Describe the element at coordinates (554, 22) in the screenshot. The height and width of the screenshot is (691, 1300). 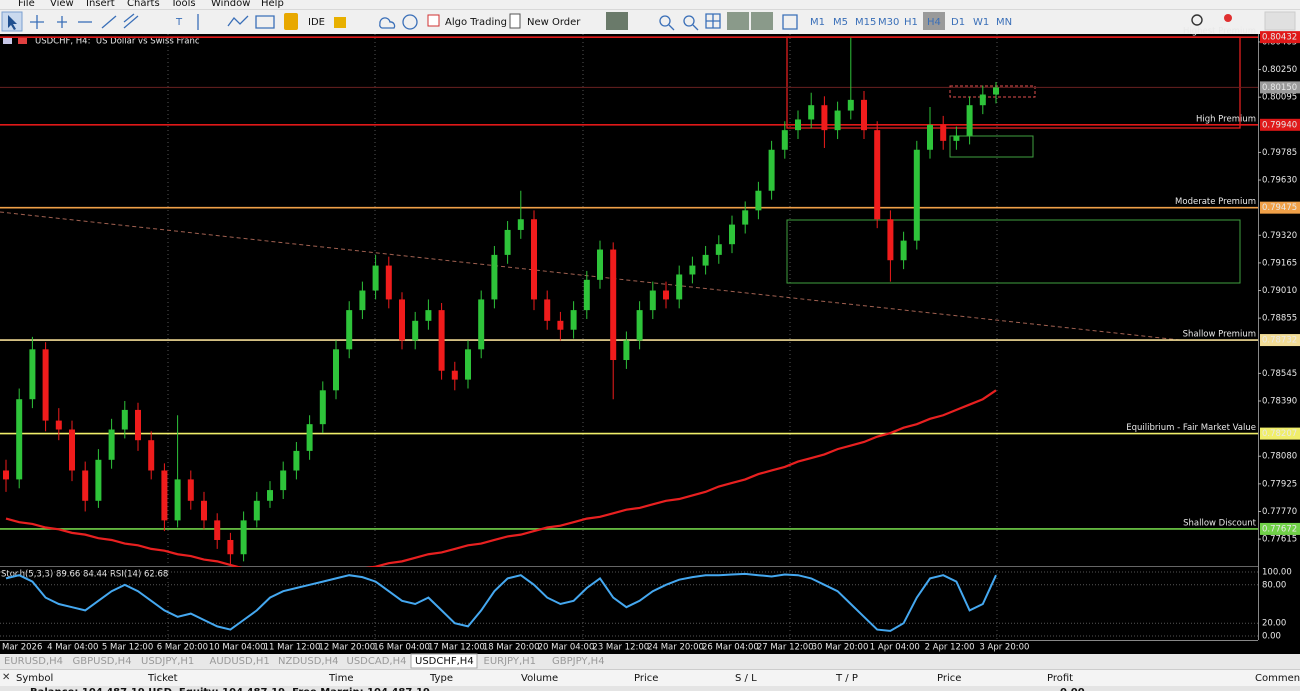
I see `toolbar-button: New Order` at that location.